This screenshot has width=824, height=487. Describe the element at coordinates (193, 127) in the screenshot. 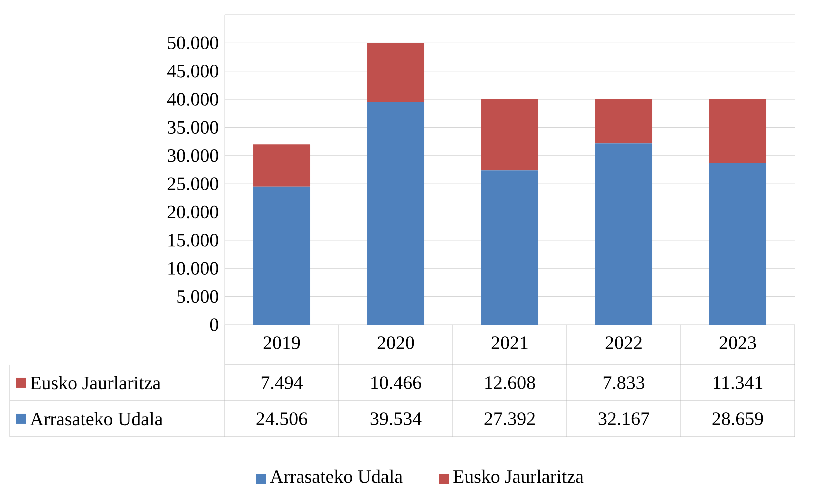

I see `y-tick-label: 35.000` at that location.